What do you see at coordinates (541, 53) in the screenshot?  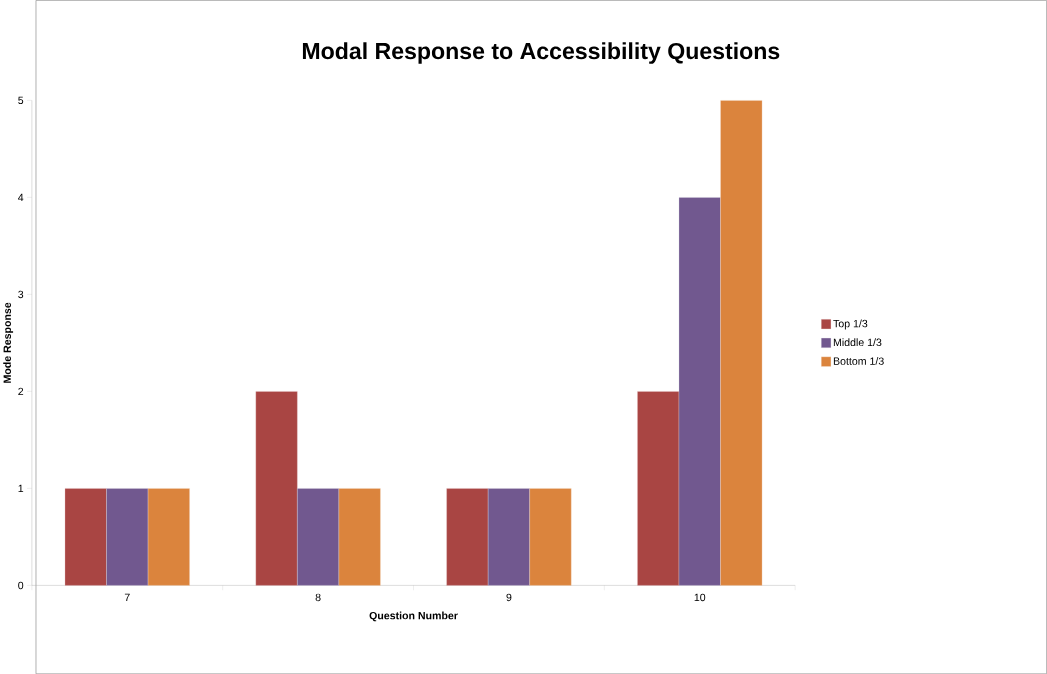 I see `chart-title: Modal Response to Accessibility Questions` at bounding box center [541, 53].